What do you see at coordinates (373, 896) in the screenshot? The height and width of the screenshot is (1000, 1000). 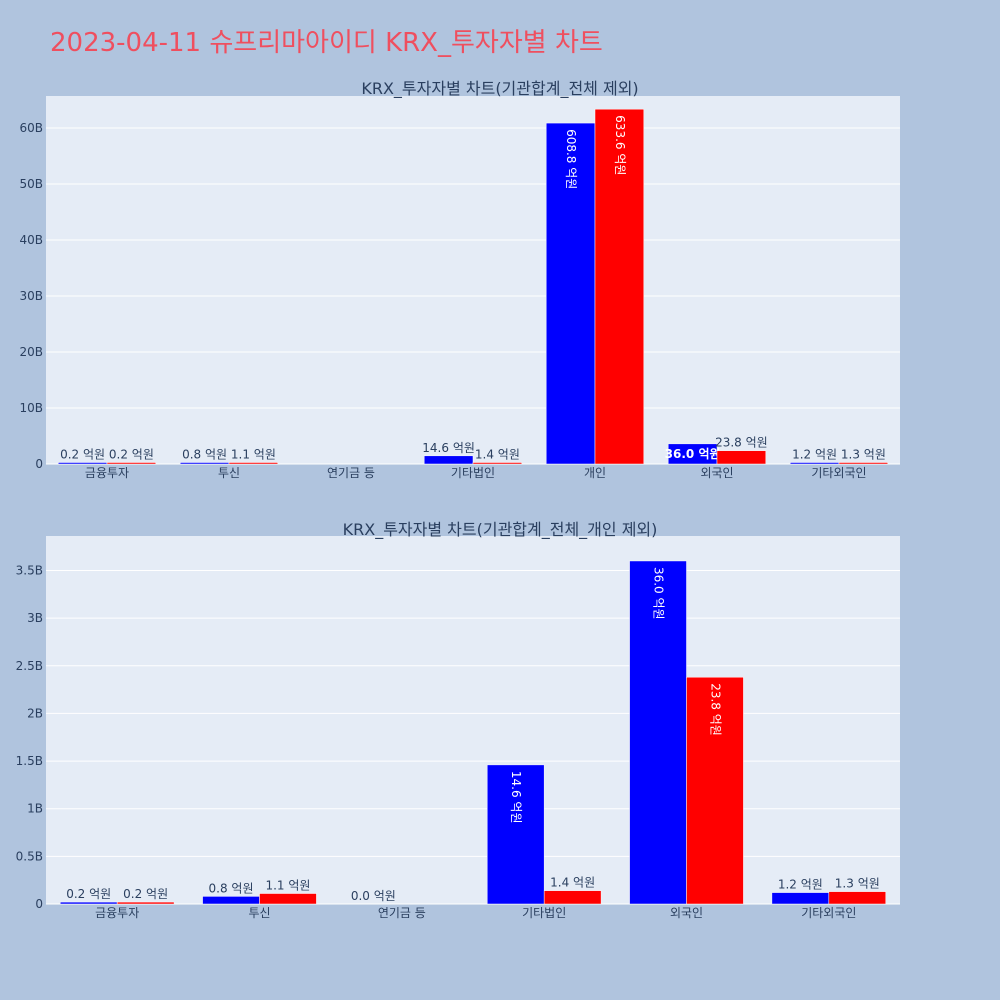 I see `data-label: 0.0 억원` at bounding box center [373, 896].